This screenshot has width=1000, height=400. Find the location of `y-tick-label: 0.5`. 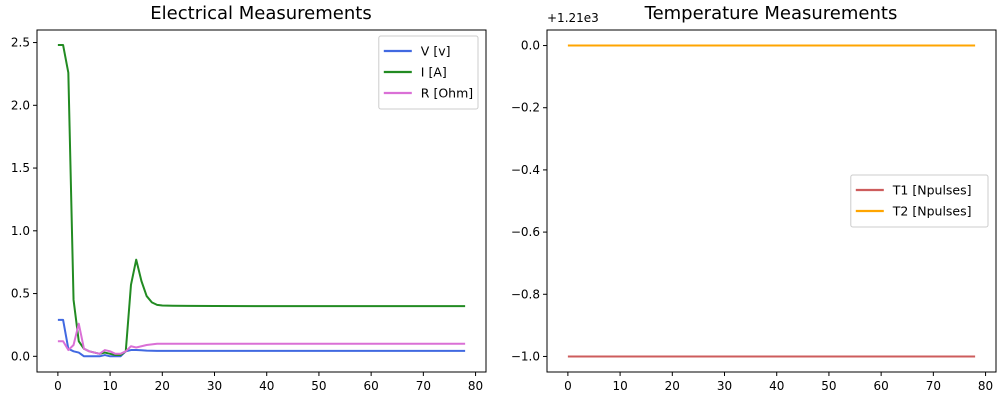

y-tick-label: 0.5 is located at coordinates (20, 294).